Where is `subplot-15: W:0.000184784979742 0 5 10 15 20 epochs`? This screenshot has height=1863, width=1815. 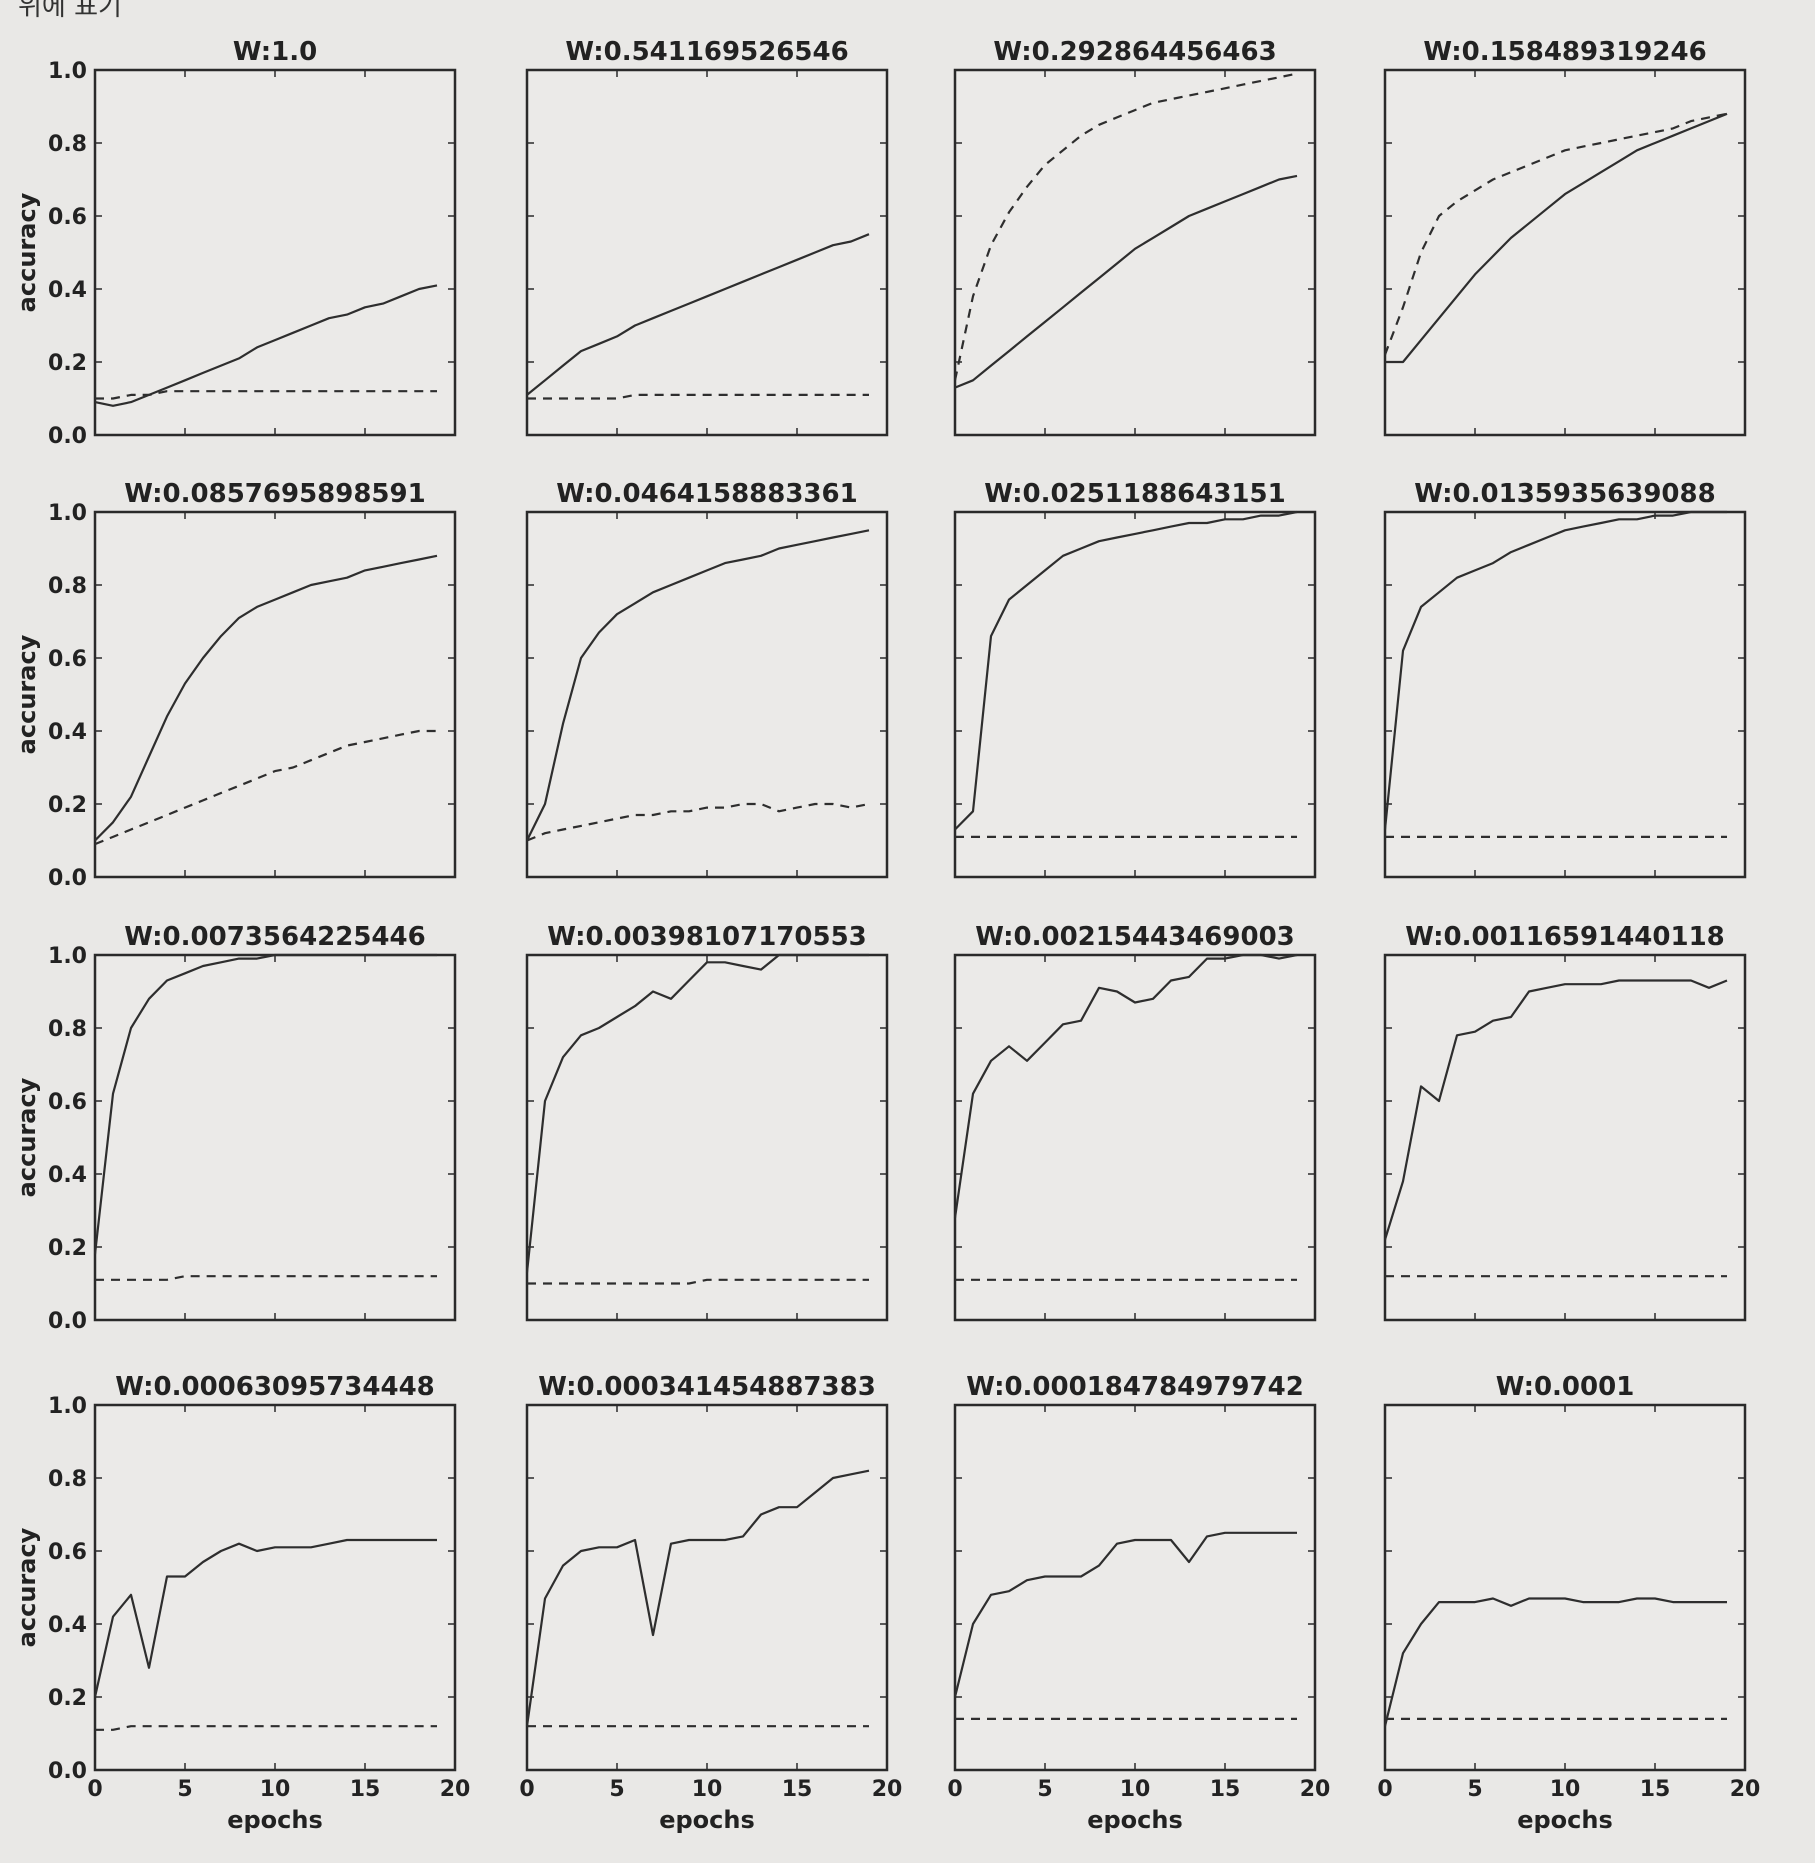 subplot-15: W:0.000184784979742 0 5 10 15 20 epochs is located at coordinates (1138, 1603).